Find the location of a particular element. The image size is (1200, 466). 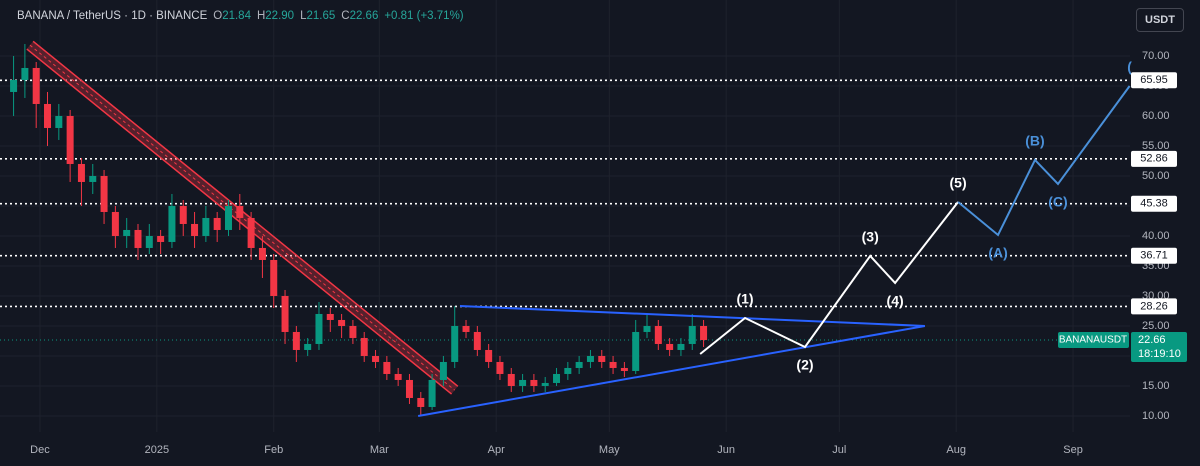

symbol-tag-box is located at coordinates (1093, 340).